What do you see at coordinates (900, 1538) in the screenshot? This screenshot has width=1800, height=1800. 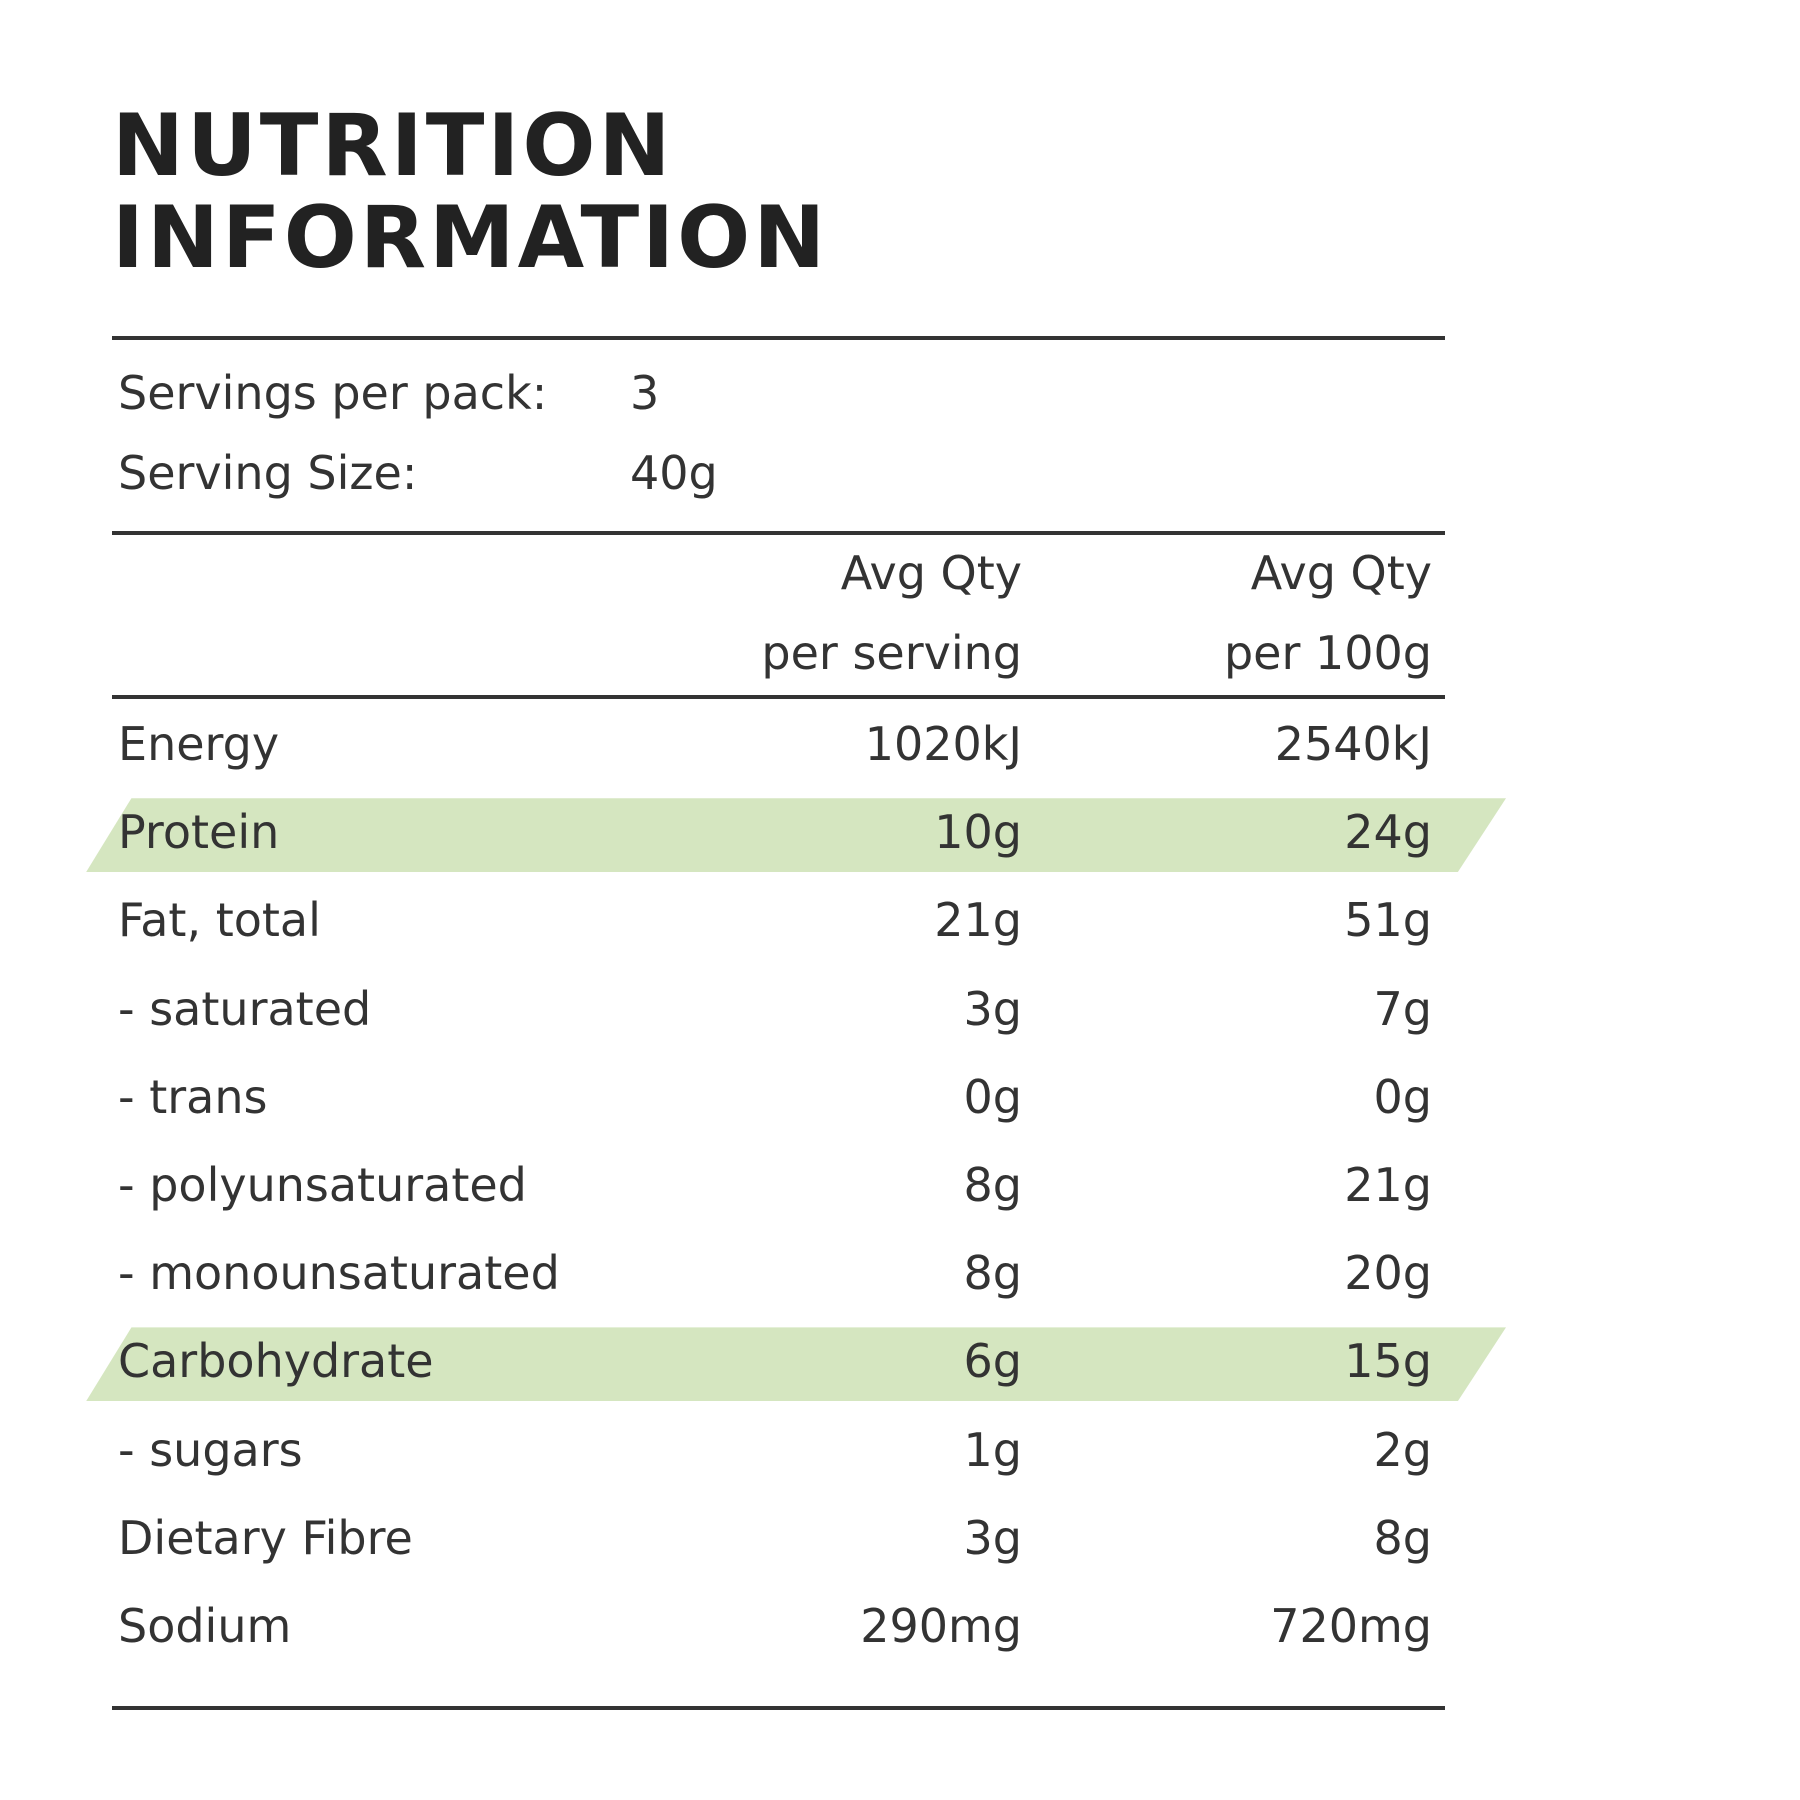 I see `nutrient-row: Dietary Fibre 3g 8g` at bounding box center [900, 1538].